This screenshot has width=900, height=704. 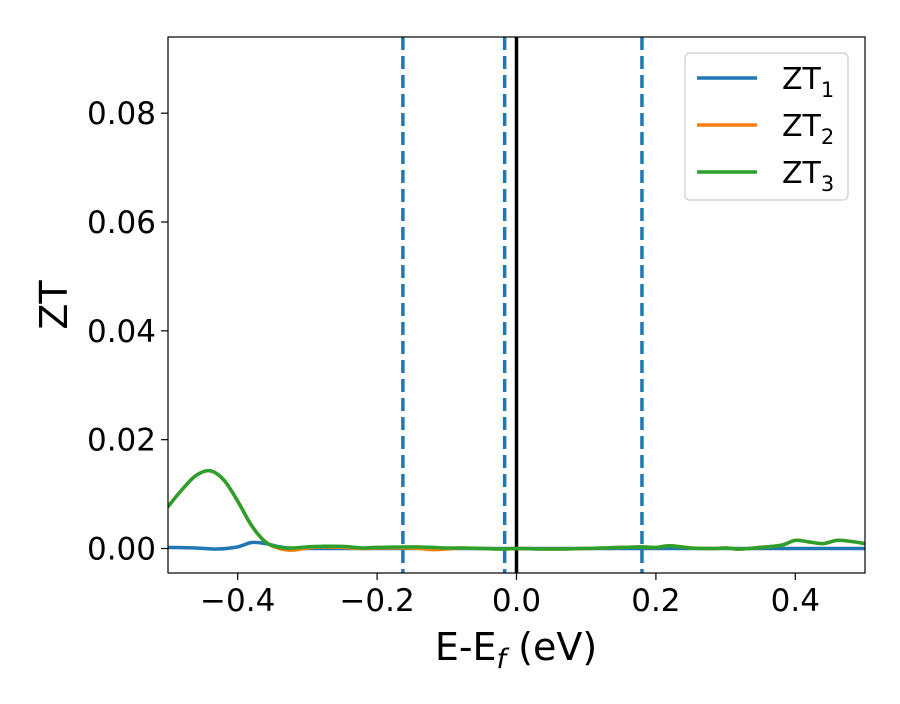 I want to click on legend: ZT1 ZT2 ZT3, so click(x=766, y=126).